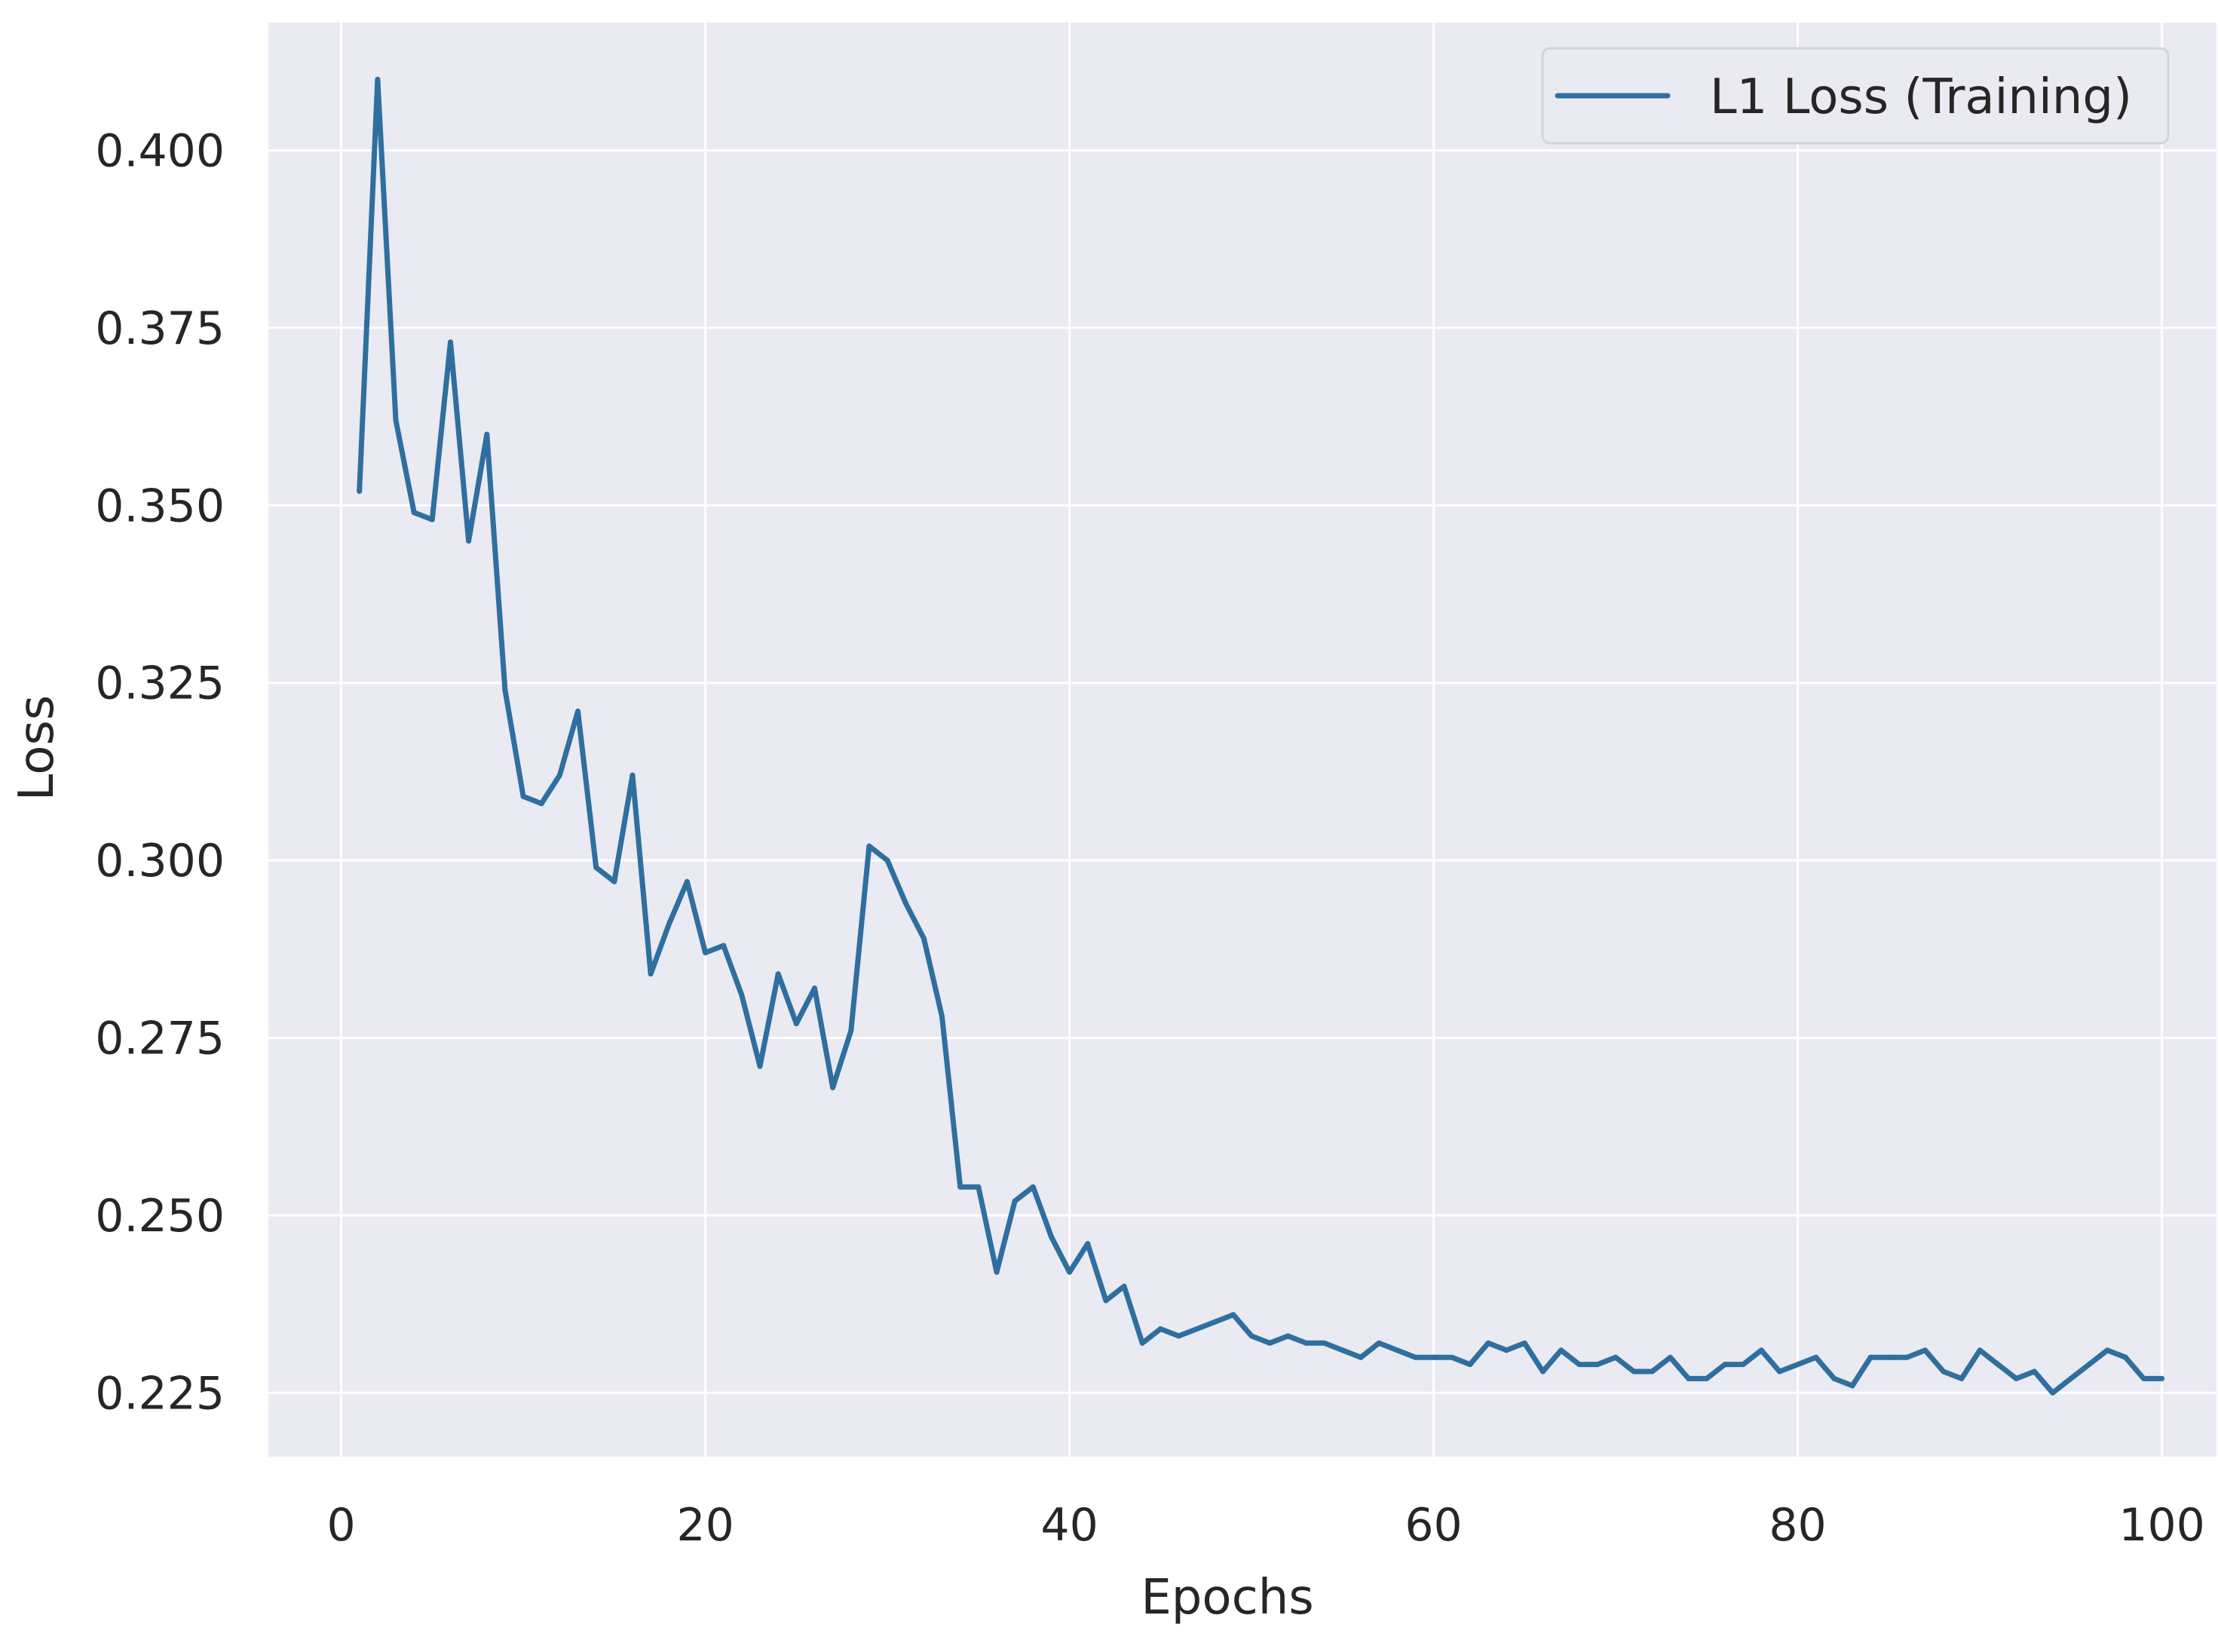  Describe the element at coordinates (2161, 1525) in the screenshot. I see `x-tick-label: 100` at that location.